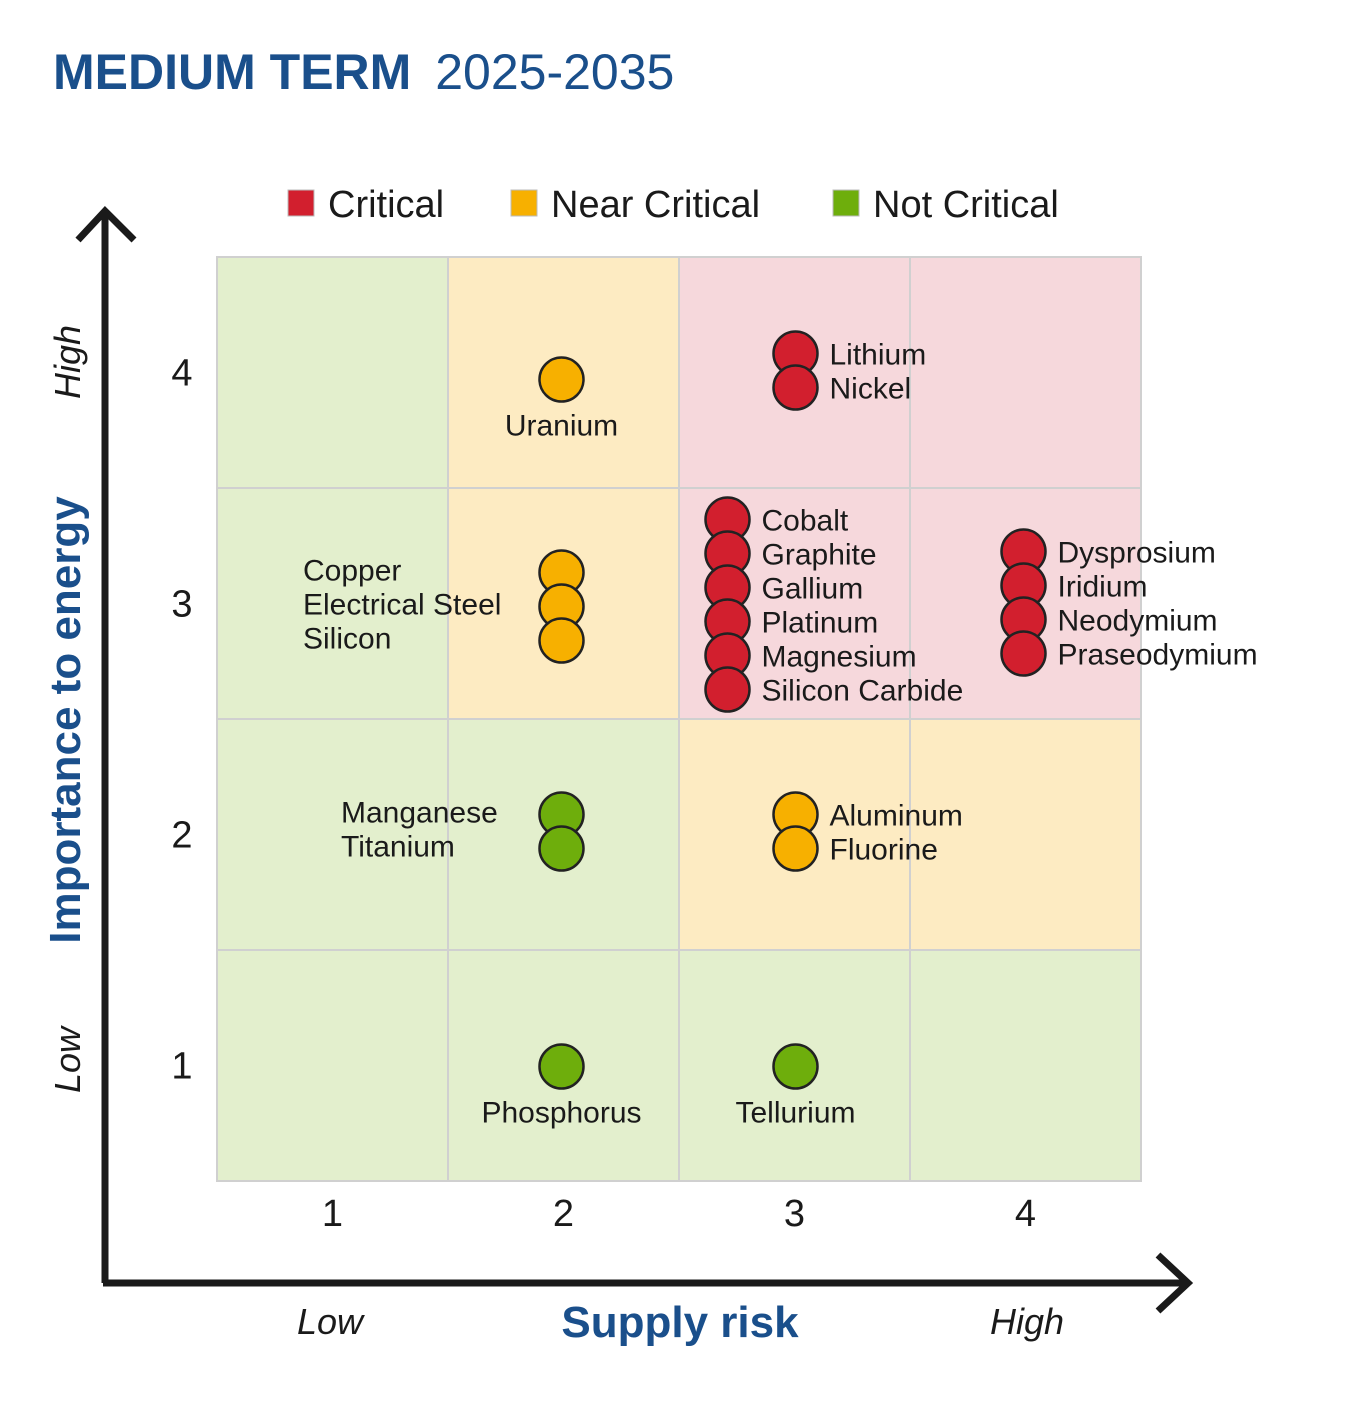  What do you see at coordinates (106, 744) in the screenshot?
I see `y-axis-arrow` at bounding box center [106, 744].